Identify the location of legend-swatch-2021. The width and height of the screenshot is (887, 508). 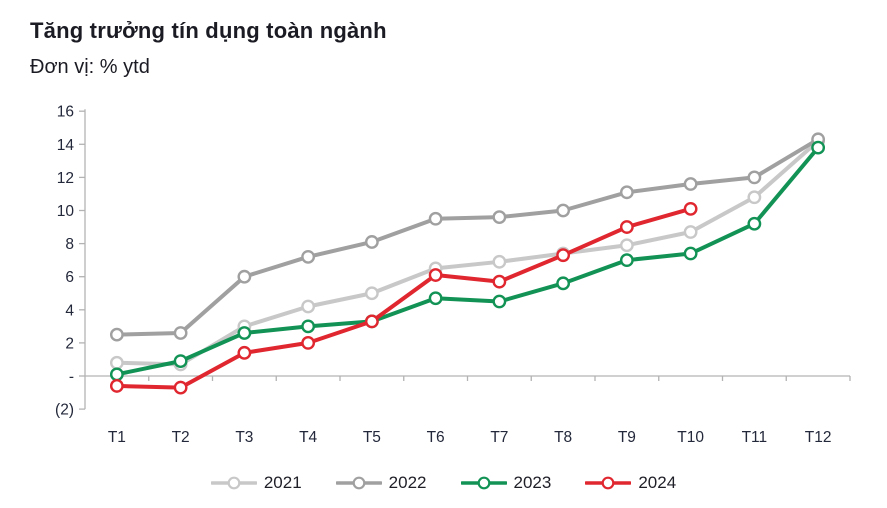
(233, 483).